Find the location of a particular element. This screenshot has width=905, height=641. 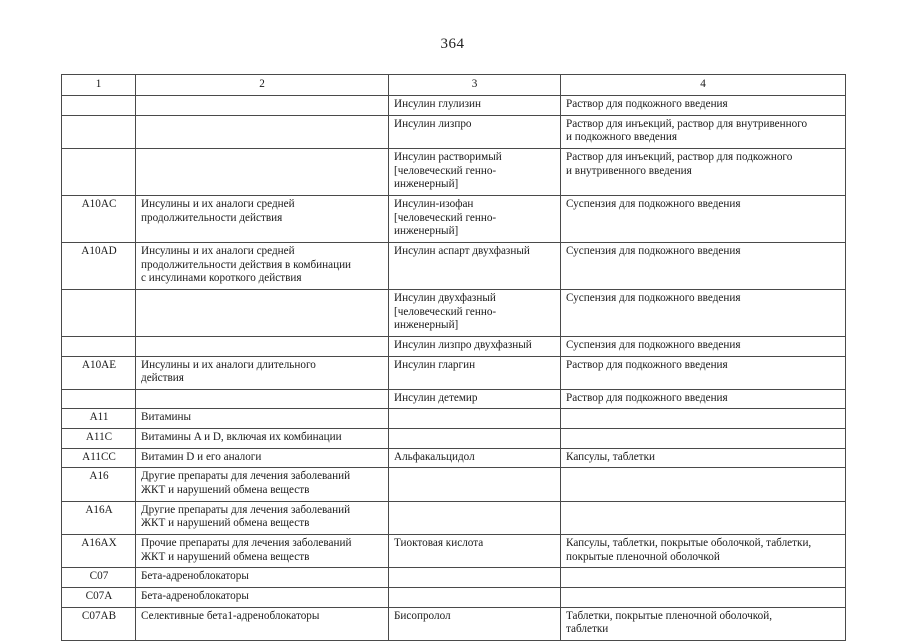

cell-atc-code: A10AD is located at coordinates (98, 265).